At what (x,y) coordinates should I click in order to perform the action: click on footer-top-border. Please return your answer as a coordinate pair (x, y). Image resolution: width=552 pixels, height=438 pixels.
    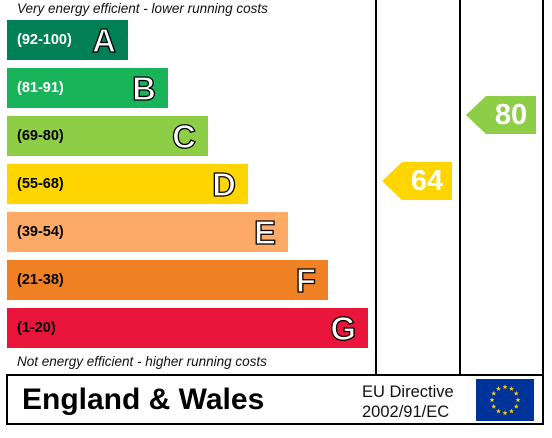
    Looking at the image, I should click on (275, 375).